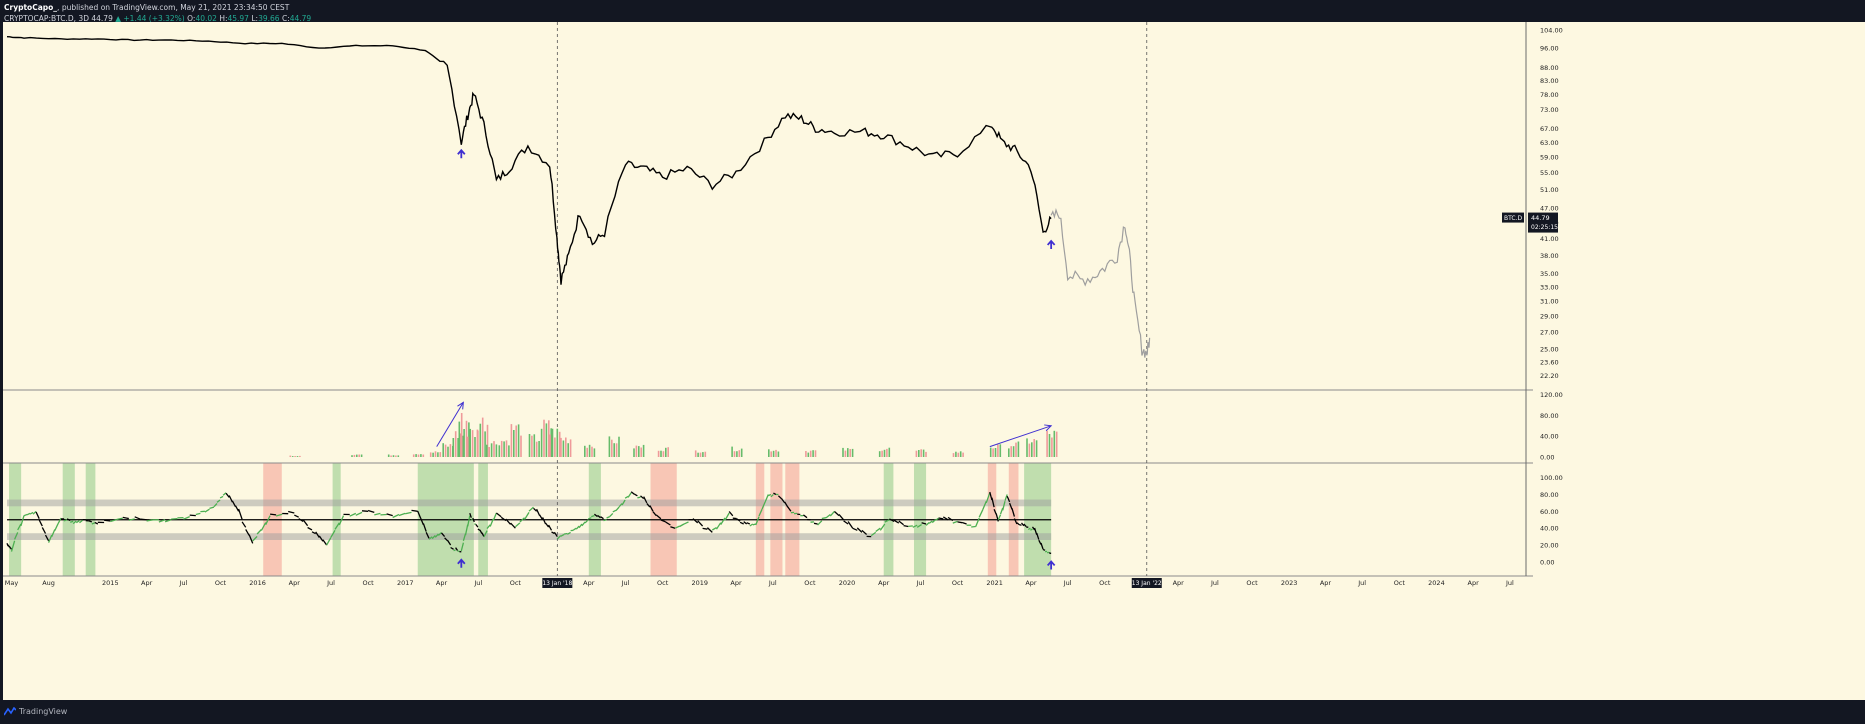 The width and height of the screenshot is (1865, 724). I want to click on author-name: CryptoCapo_, so click(31, 7).